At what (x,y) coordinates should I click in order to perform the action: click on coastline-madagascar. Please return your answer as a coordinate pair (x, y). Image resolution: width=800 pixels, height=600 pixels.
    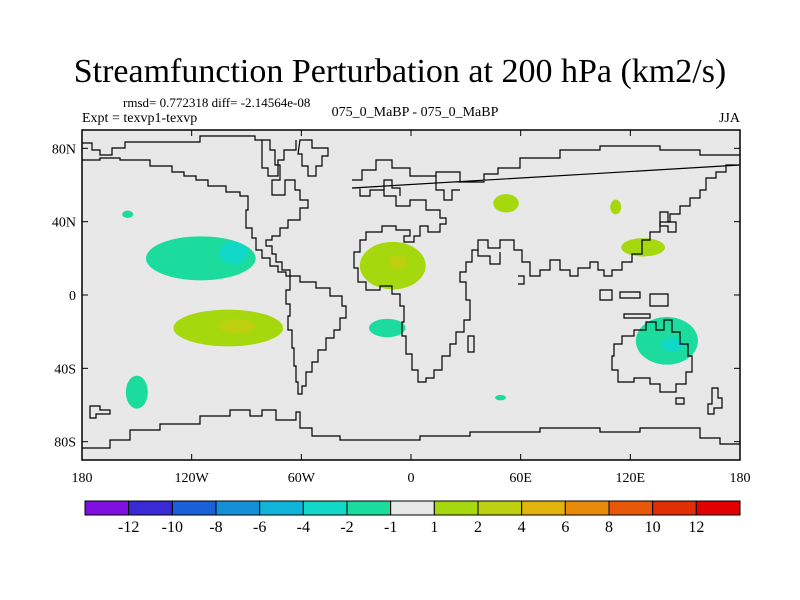
    Looking at the image, I should click on (471, 344).